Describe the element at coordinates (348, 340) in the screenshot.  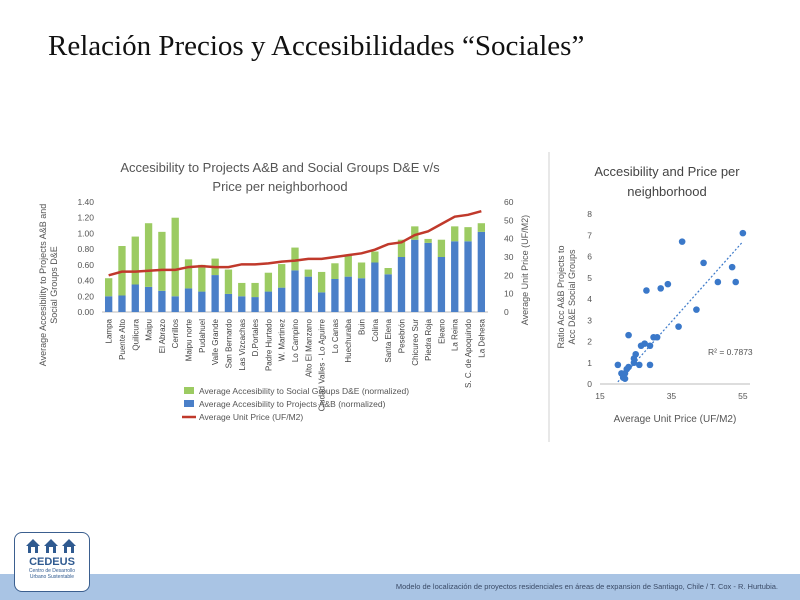
I see `category-label: Huechuraba` at that location.